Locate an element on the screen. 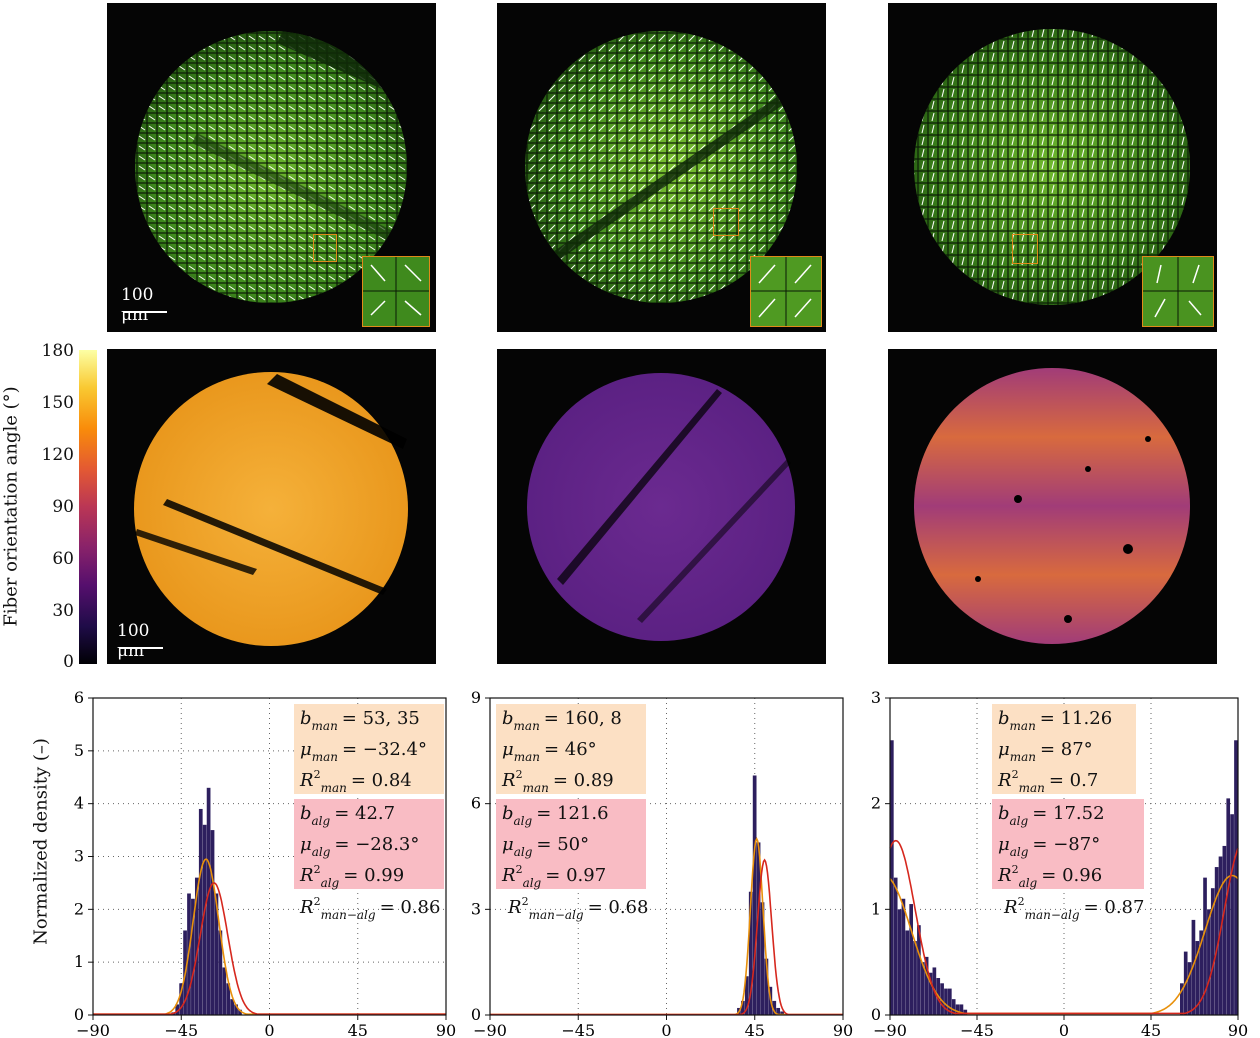 Image resolution: width=1260 pixels, height=1038 pixels. mu-man-value: 46° is located at coordinates (580, 749).